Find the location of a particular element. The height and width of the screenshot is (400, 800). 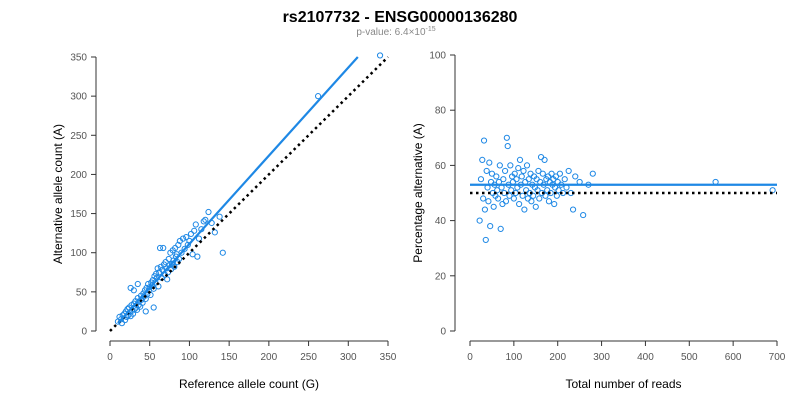

y-tick-label: 40 is located at coordinates (441, 221).